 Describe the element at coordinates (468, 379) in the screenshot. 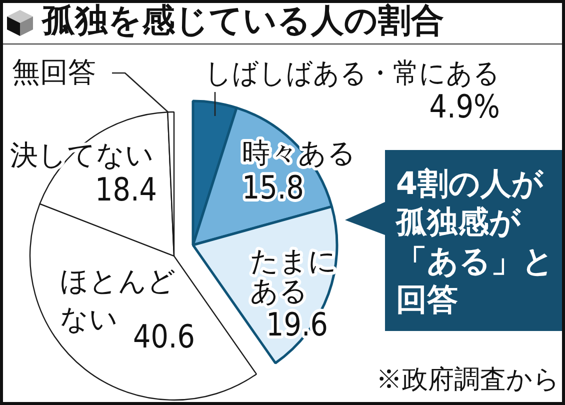

I see `text: ※政府調査から` at that location.